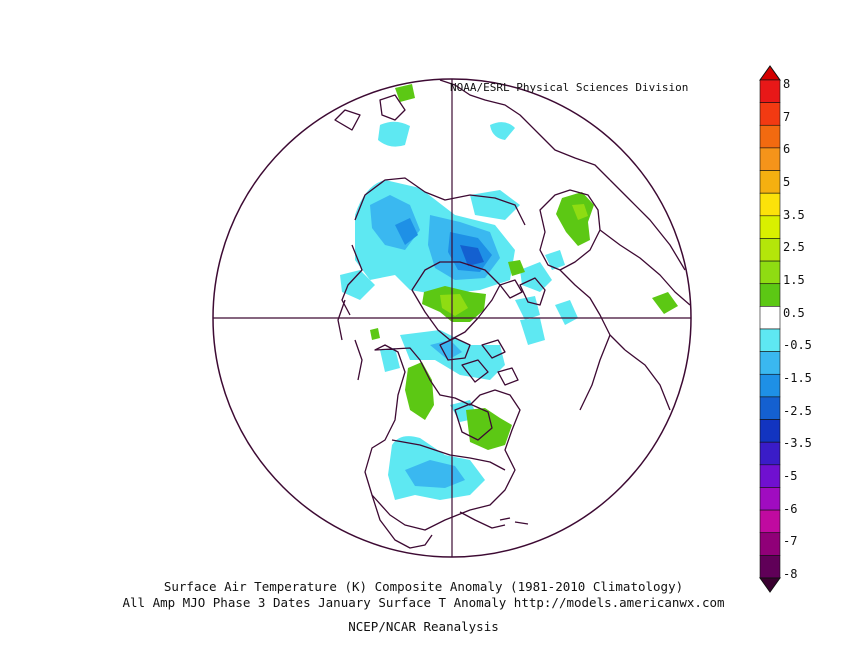  What do you see at coordinates (770, 73) in the screenshot?
I see `colorbar-arrow-top` at bounding box center [770, 73].